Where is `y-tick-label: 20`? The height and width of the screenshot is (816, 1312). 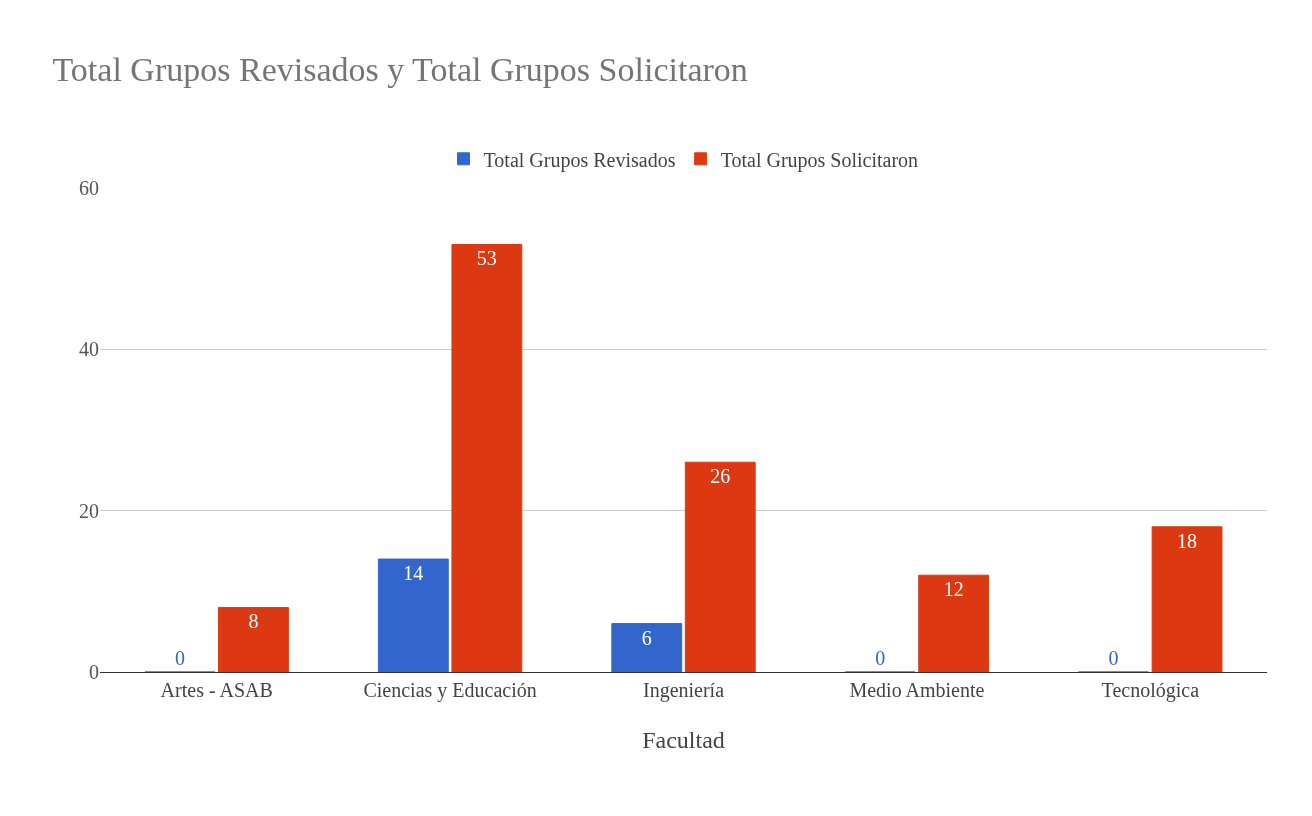 y-tick-label: 20 is located at coordinates (89, 510).